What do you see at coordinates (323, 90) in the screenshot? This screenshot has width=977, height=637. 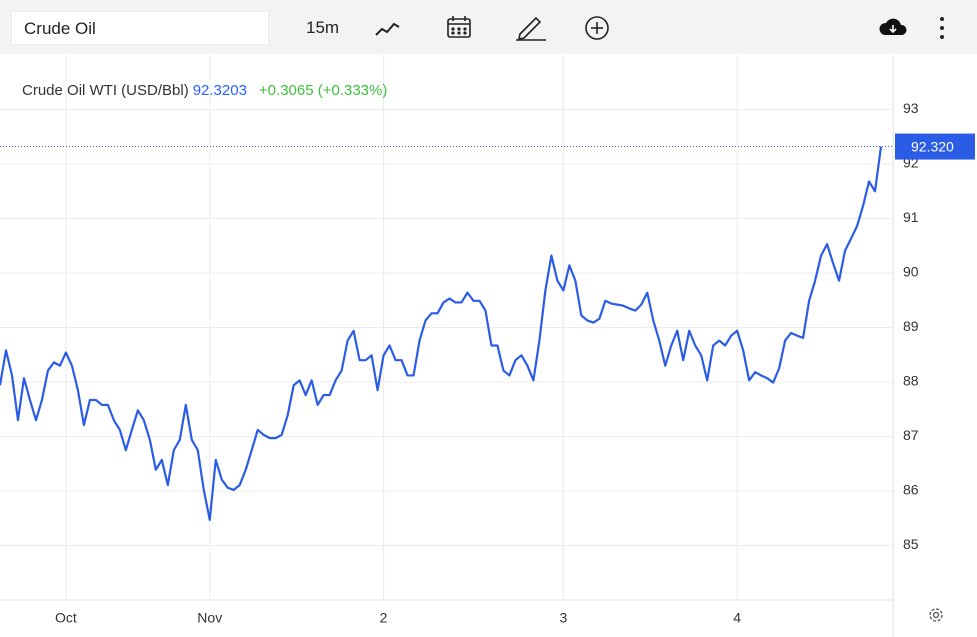 I see `legend-change: +0.3065 (+0.333%)` at bounding box center [323, 90].